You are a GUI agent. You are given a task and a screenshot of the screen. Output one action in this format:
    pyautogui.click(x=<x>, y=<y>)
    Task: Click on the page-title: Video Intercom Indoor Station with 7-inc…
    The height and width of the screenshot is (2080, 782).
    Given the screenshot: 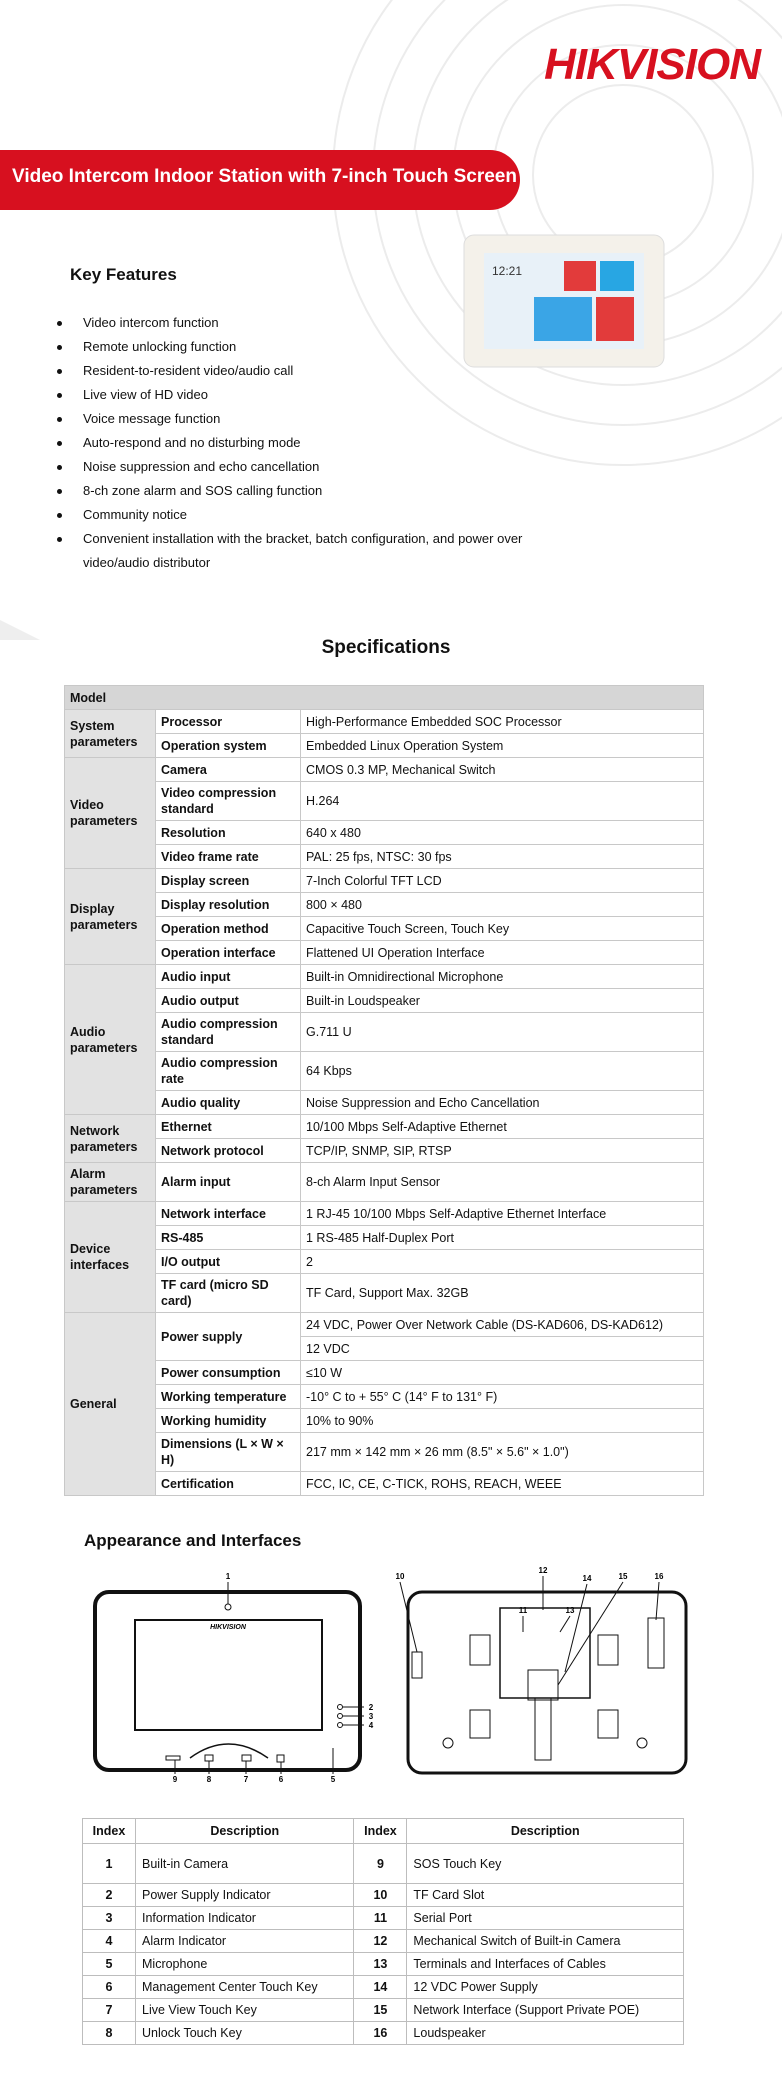 What is the action you would take?
    pyautogui.click(x=264, y=176)
    